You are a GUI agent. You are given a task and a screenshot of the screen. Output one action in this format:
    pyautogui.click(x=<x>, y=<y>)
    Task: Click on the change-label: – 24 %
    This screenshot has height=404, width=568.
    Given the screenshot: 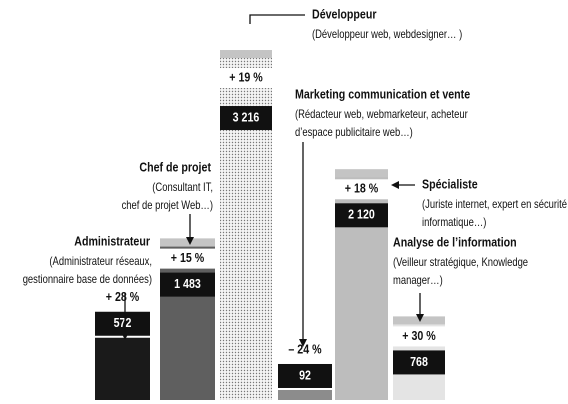 What is the action you would take?
    pyautogui.click(x=305, y=348)
    